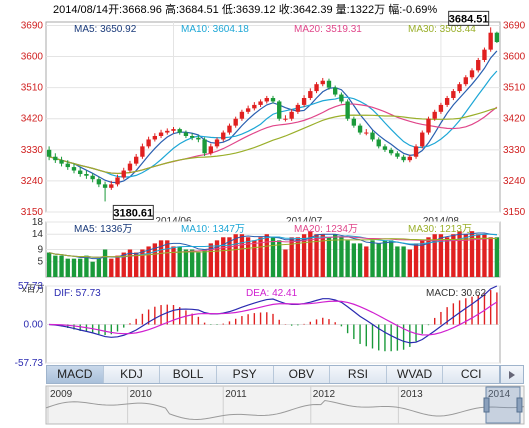 The width and height of the screenshot is (529, 428). What do you see at coordinates (440, 229) in the screenshot?
I see `volume-legend-3: MA30: 1213万` at bounding box center [440, 229].